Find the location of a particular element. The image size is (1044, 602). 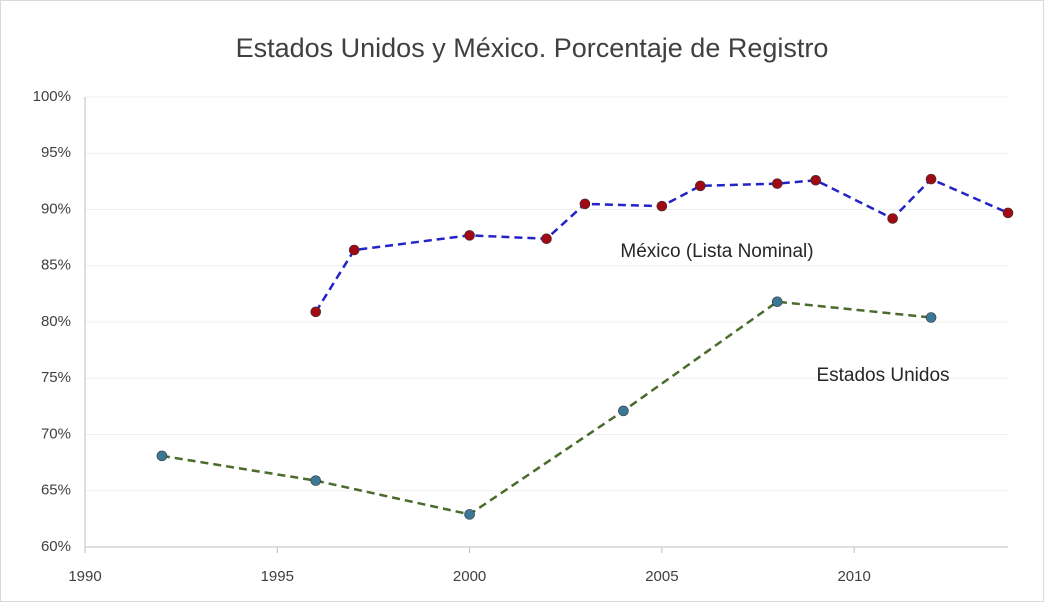

y-tick-label: 90% is located at coordinates (56, 208).